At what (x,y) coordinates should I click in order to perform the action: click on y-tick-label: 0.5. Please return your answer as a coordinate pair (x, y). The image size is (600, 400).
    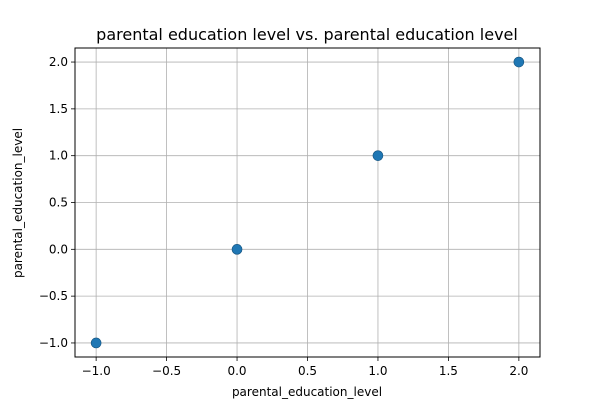
    Looking at the image, I should click on (58, 203).